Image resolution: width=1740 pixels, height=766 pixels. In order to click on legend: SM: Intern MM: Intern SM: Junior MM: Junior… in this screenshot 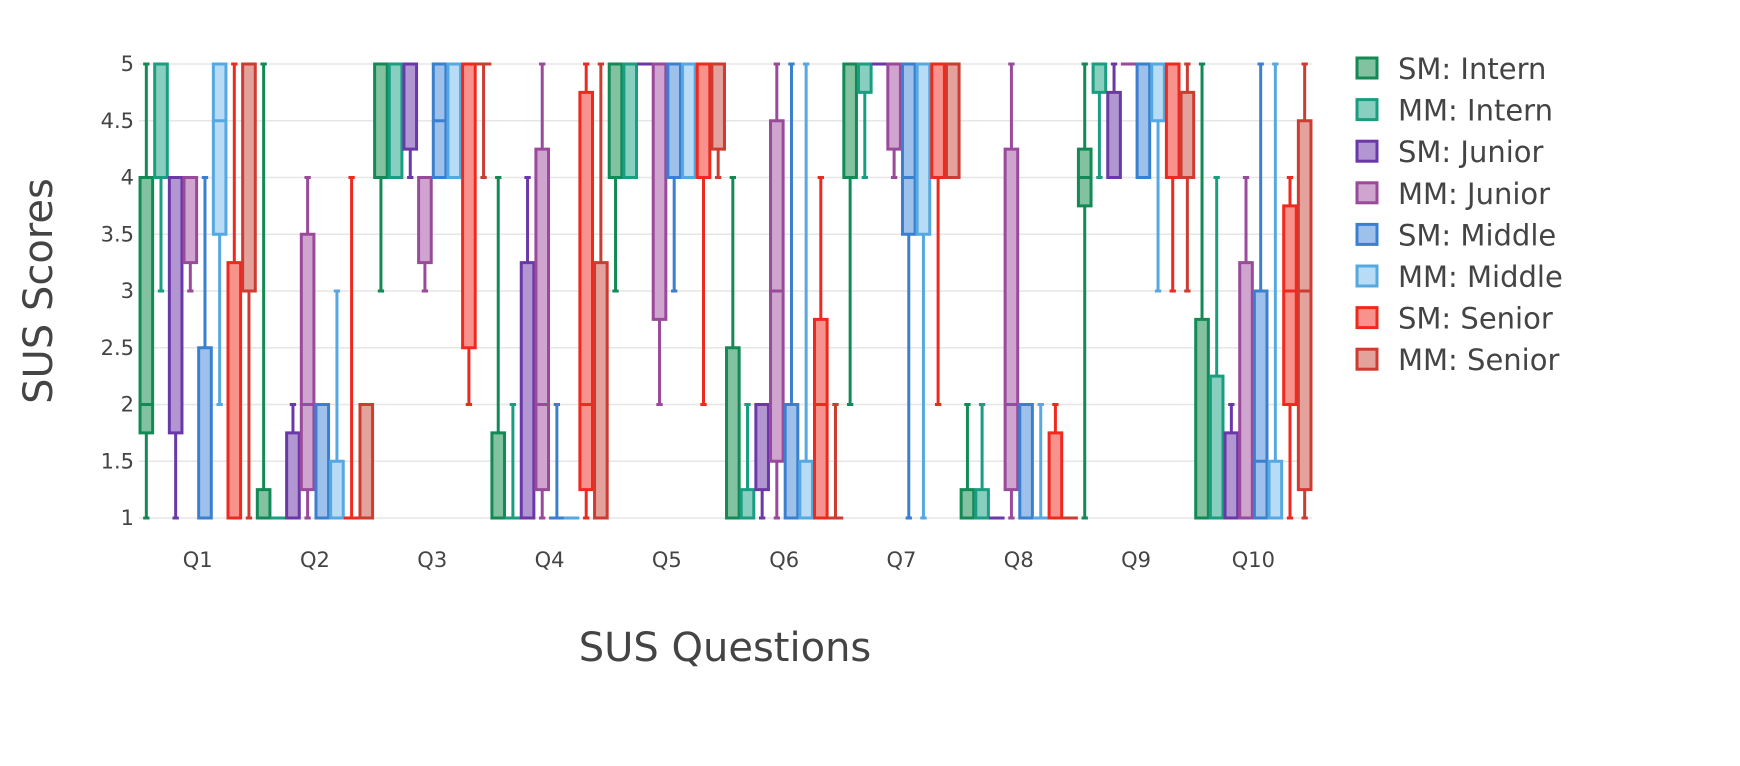, I will do `click(1459, 214)`.